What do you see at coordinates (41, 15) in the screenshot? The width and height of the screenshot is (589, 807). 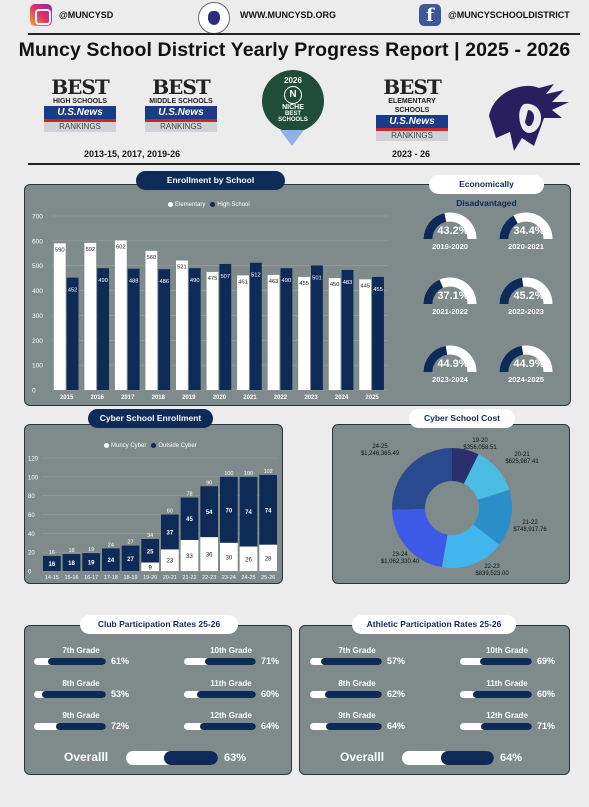 I see `instagram-icon` at bounding box center [41, 15].